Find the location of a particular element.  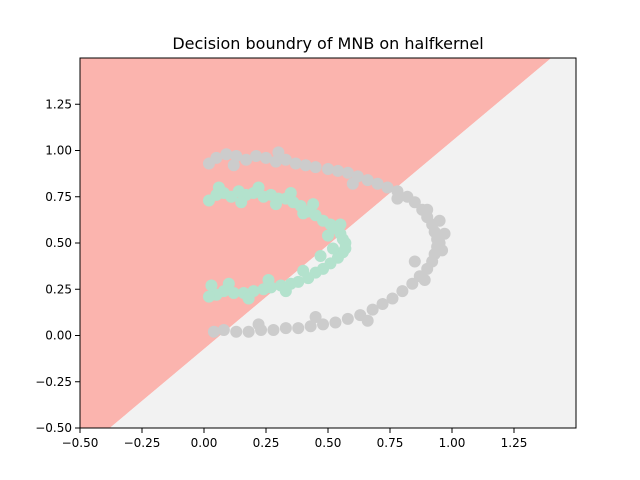

x-tick-label: 0.75 is located at coordinates (390, 443).